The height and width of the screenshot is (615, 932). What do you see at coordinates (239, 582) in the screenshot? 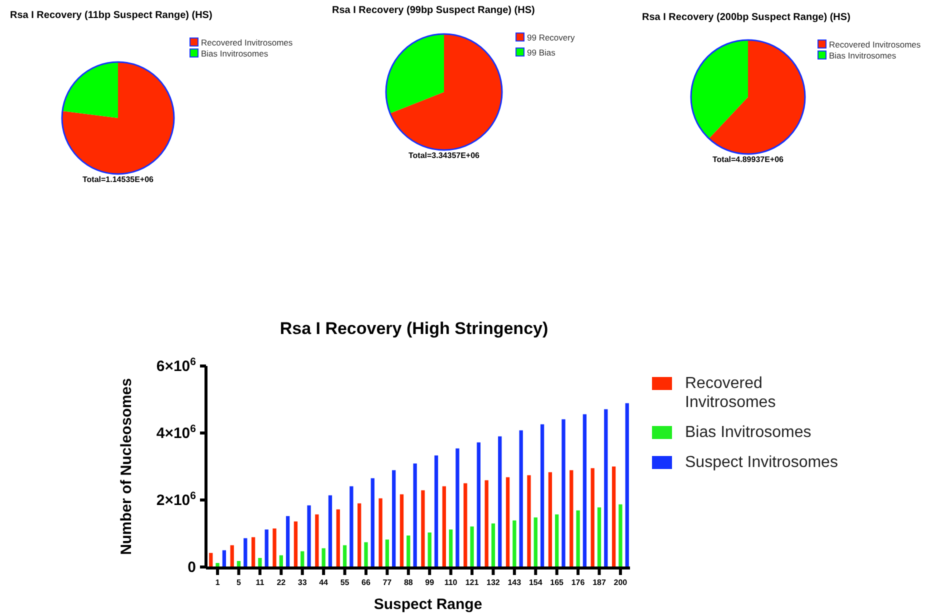
I see `x-tick-label: 5` at bounding box center [239, 582].